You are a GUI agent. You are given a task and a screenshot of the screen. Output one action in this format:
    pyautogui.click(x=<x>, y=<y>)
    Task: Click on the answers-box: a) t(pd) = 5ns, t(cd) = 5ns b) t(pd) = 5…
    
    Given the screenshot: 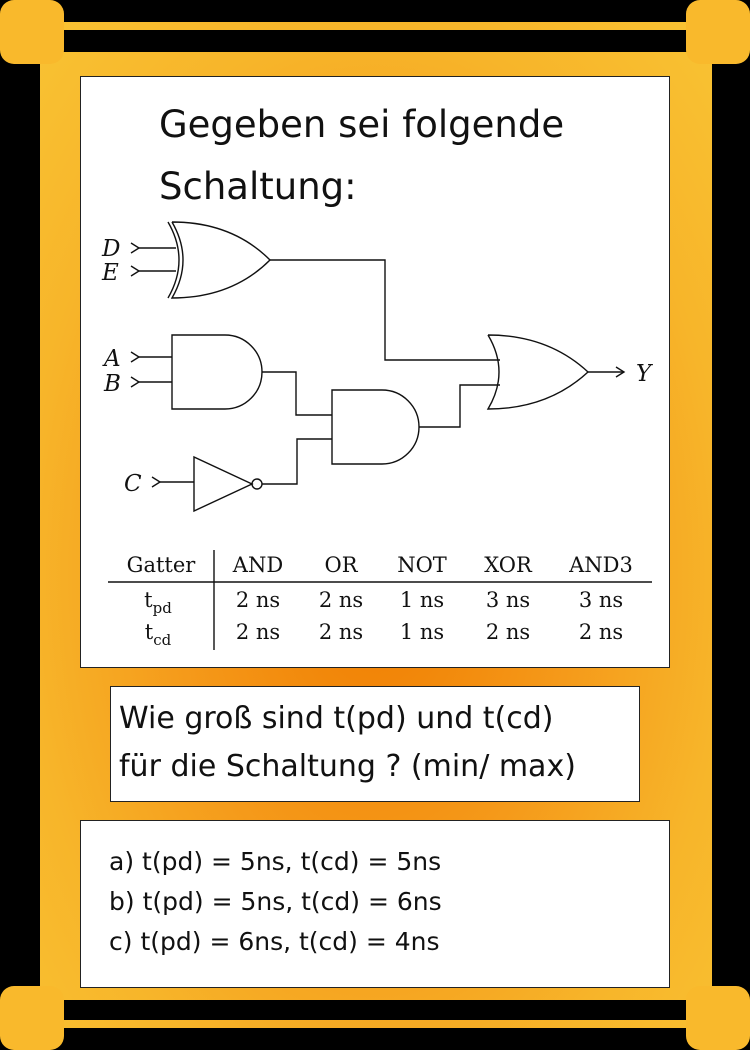 What is the action you would take?
    pyautogui.click(x=375, y=904)
    